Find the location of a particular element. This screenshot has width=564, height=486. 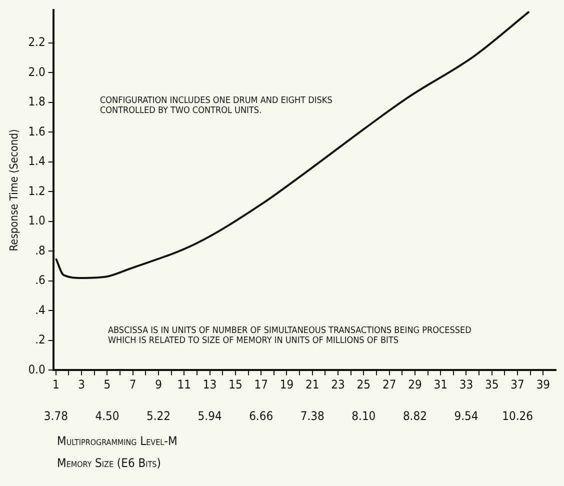

y-tick-label: 1.2 is located at coordinates (37, 191).